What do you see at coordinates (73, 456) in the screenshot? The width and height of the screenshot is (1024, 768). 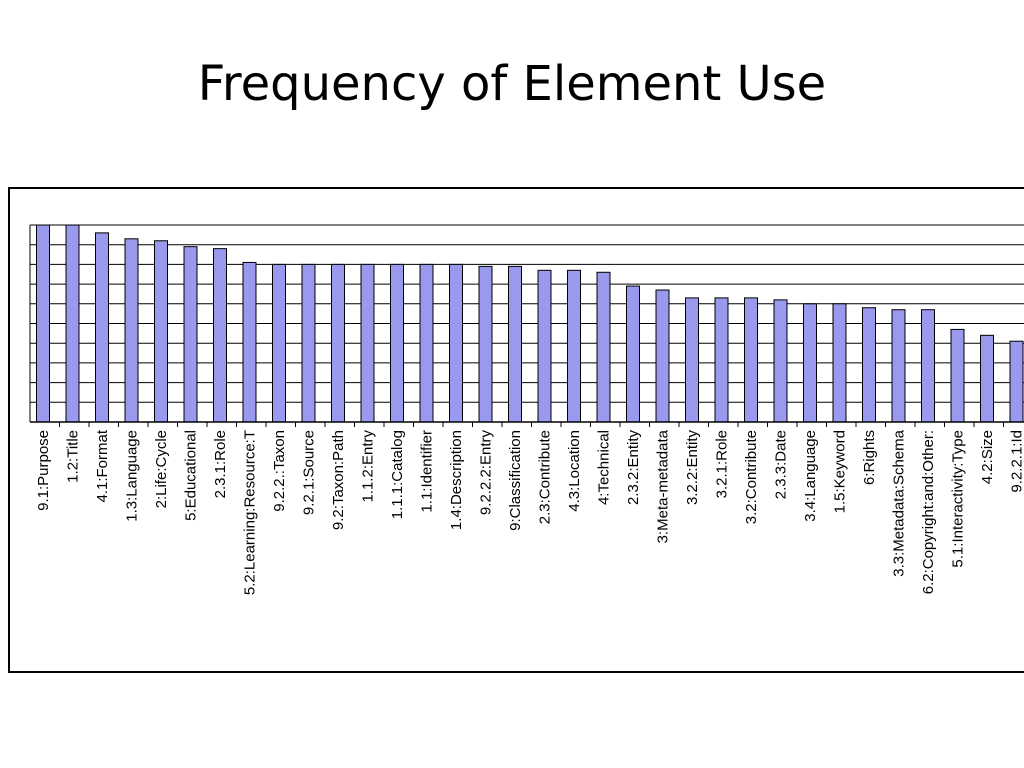 I see `x-tick-label: 1.2:Title` at bounding box center [73, 456].